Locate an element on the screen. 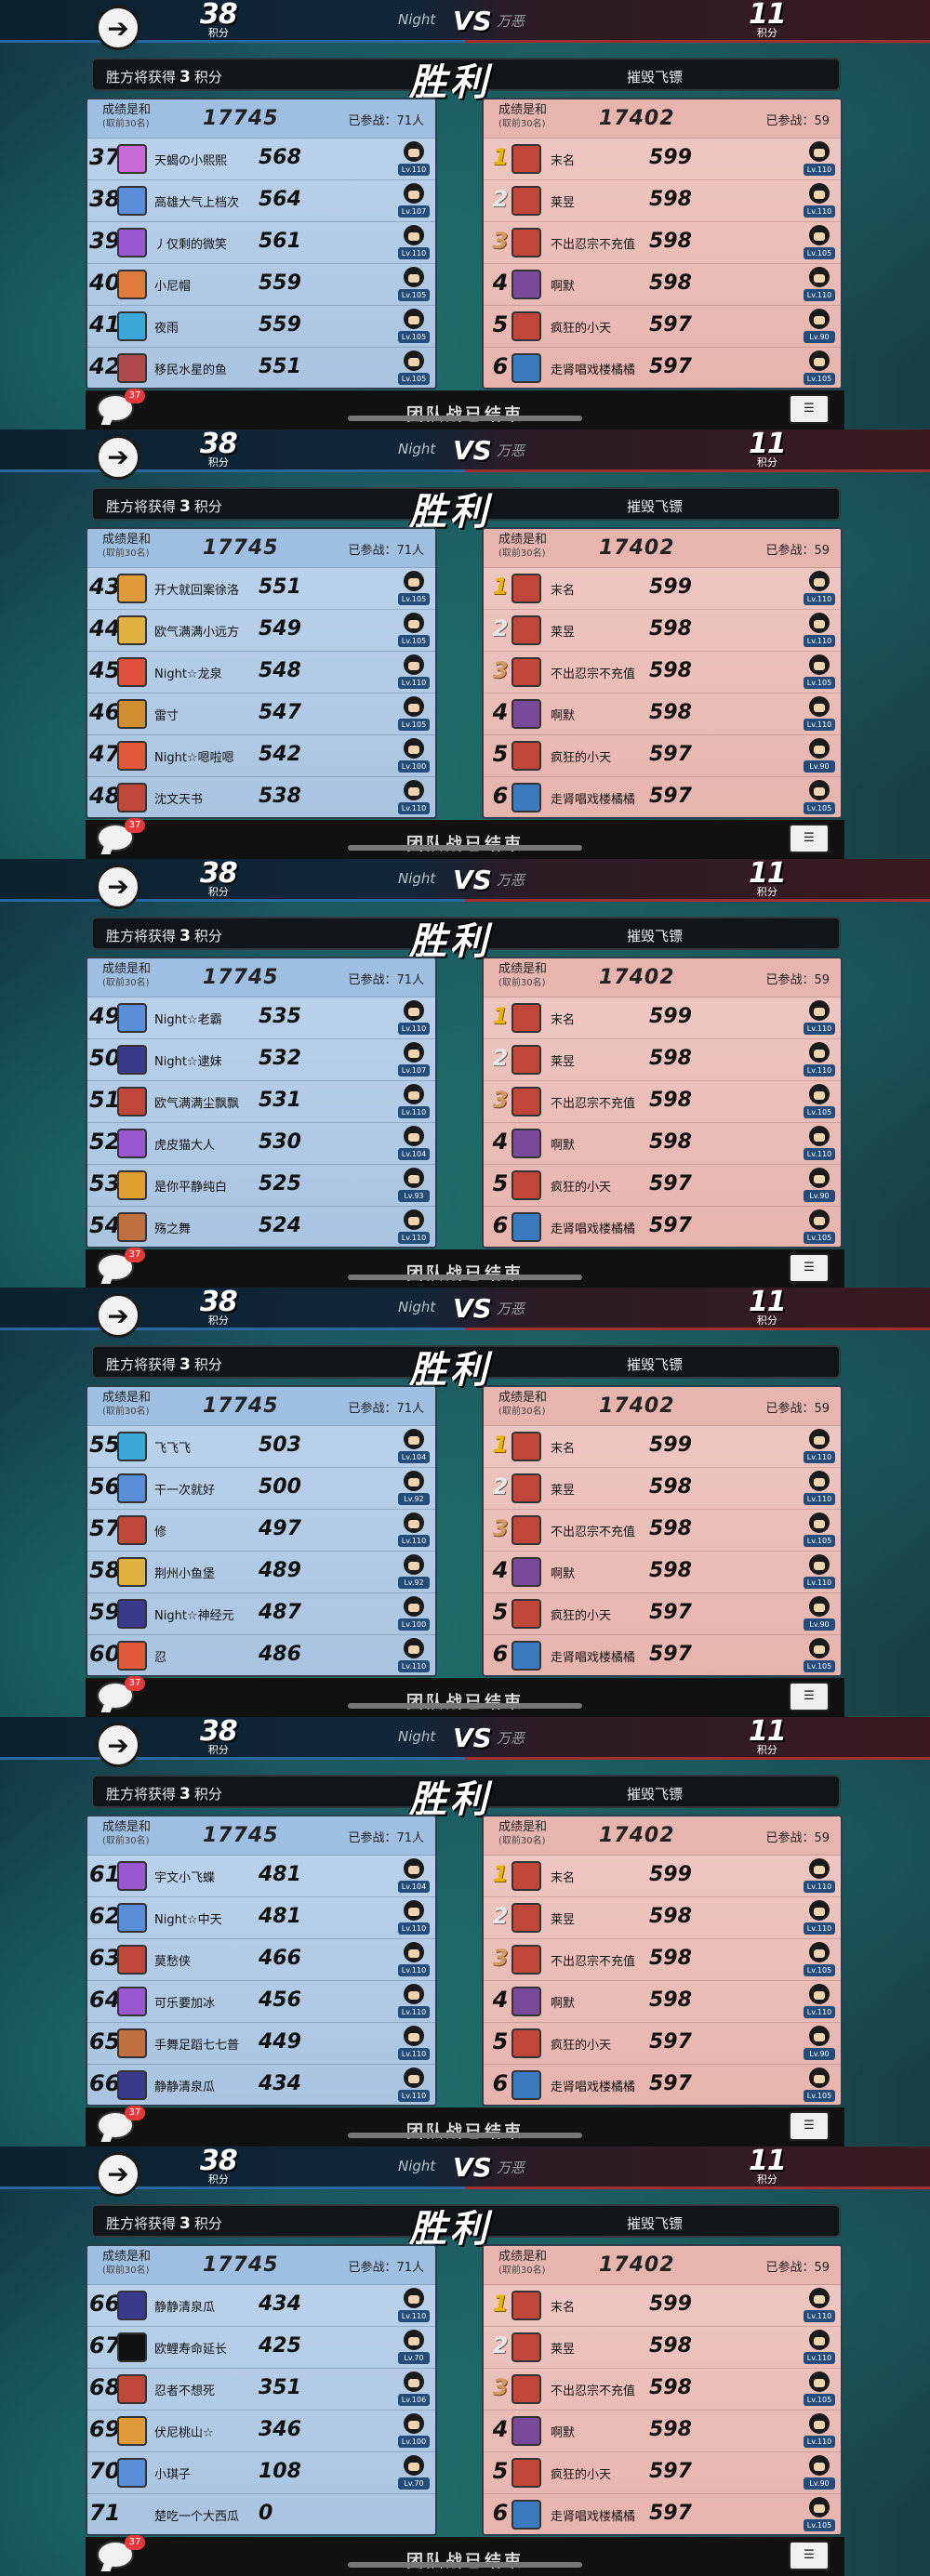  rank-row: 48 沈文天书 538 Lv.110 is located at coordinates (261, 797).